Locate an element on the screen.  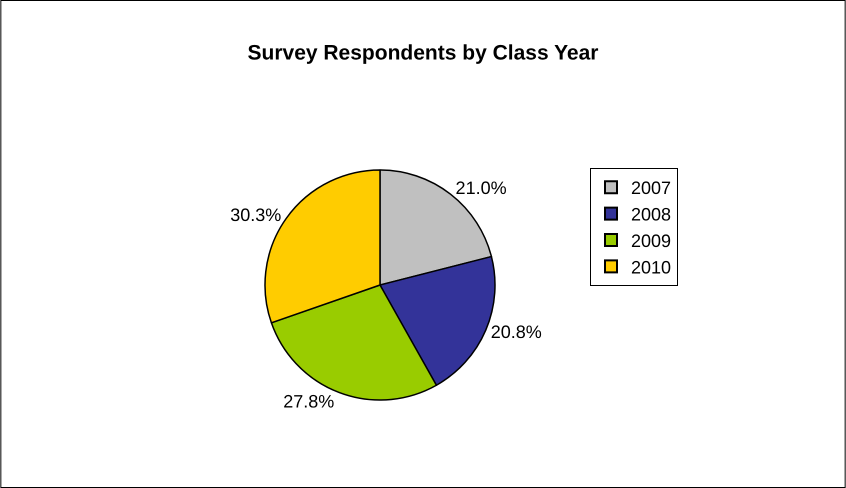
legend-label: 2008 is located at coordinates (651, 214).